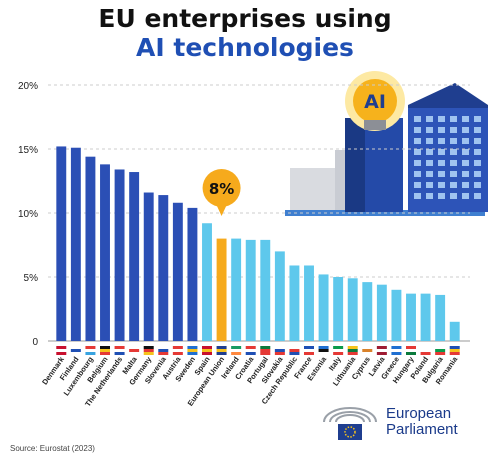  Describe the element at coordinates (28, 150) in the screenshot. I see `y-tick-label: 15%` at that location.